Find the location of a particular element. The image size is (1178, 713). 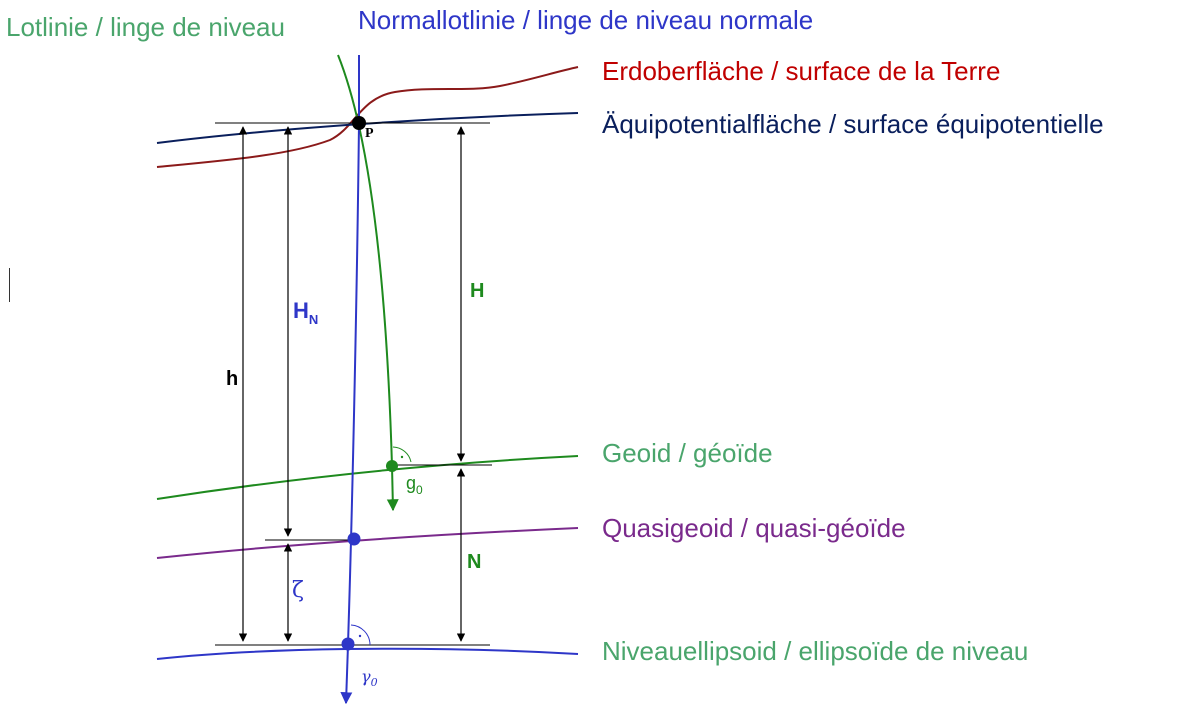

text-cursor-mark is located at coordinates (9, 285).